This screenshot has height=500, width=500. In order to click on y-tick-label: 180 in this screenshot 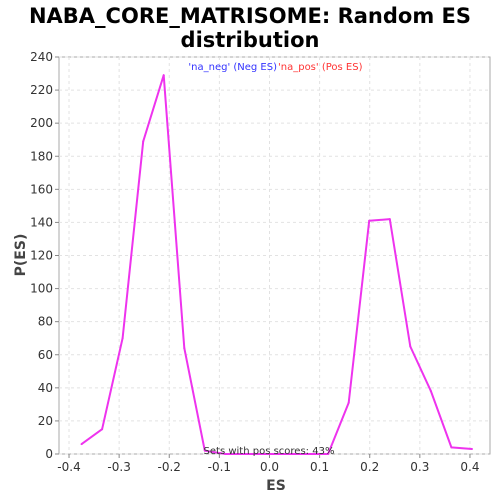, I will do `click(41, 156)`.